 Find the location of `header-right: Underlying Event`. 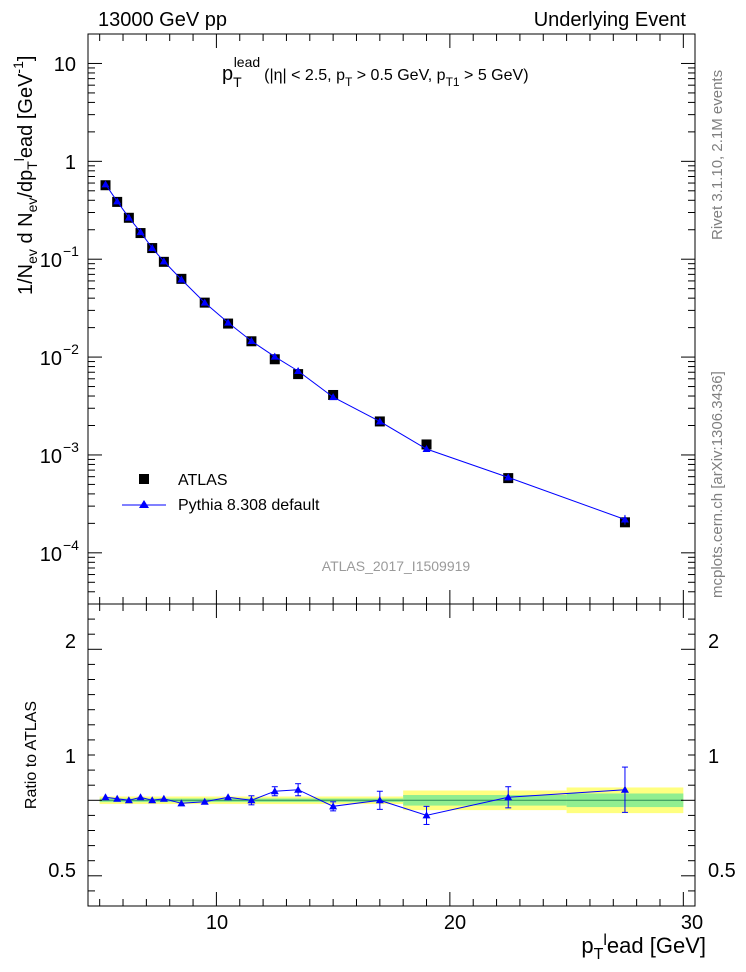

header-right: Underlying Event is located at coordinates (610, 20).